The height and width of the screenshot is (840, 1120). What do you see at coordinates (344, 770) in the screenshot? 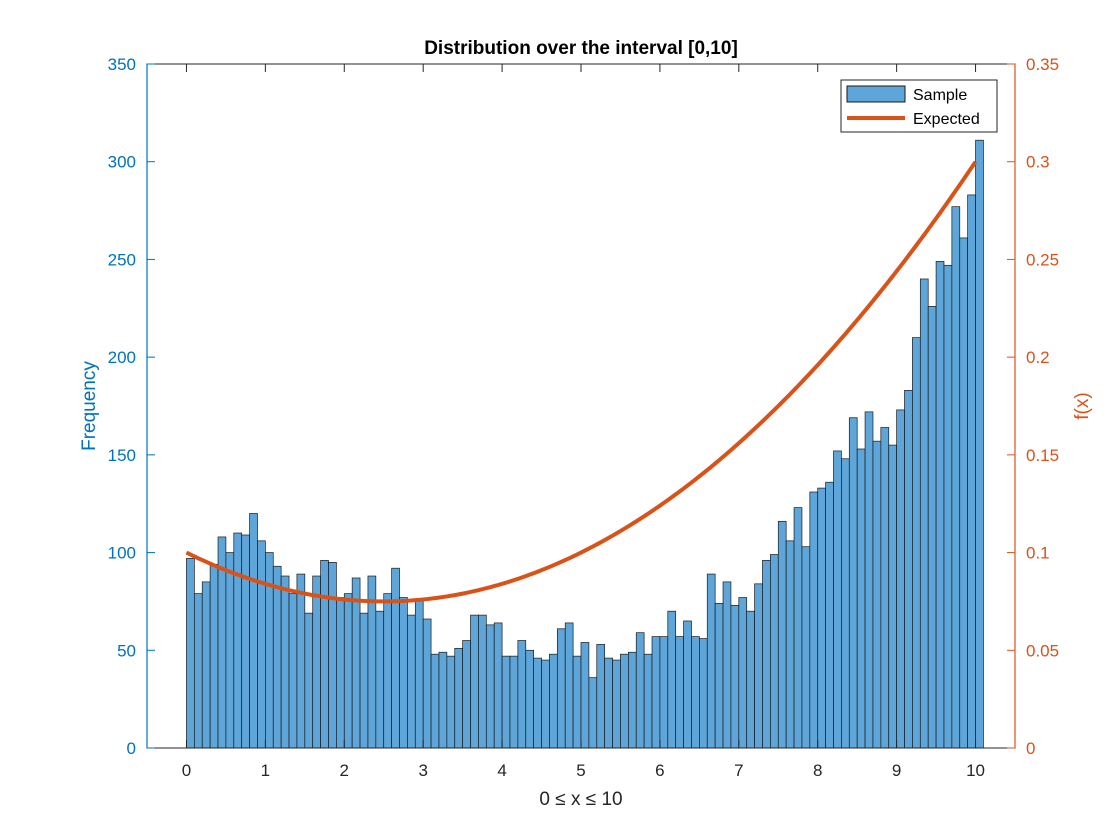
I see `x-tick-label: 2` at bounding box center [344, 770].